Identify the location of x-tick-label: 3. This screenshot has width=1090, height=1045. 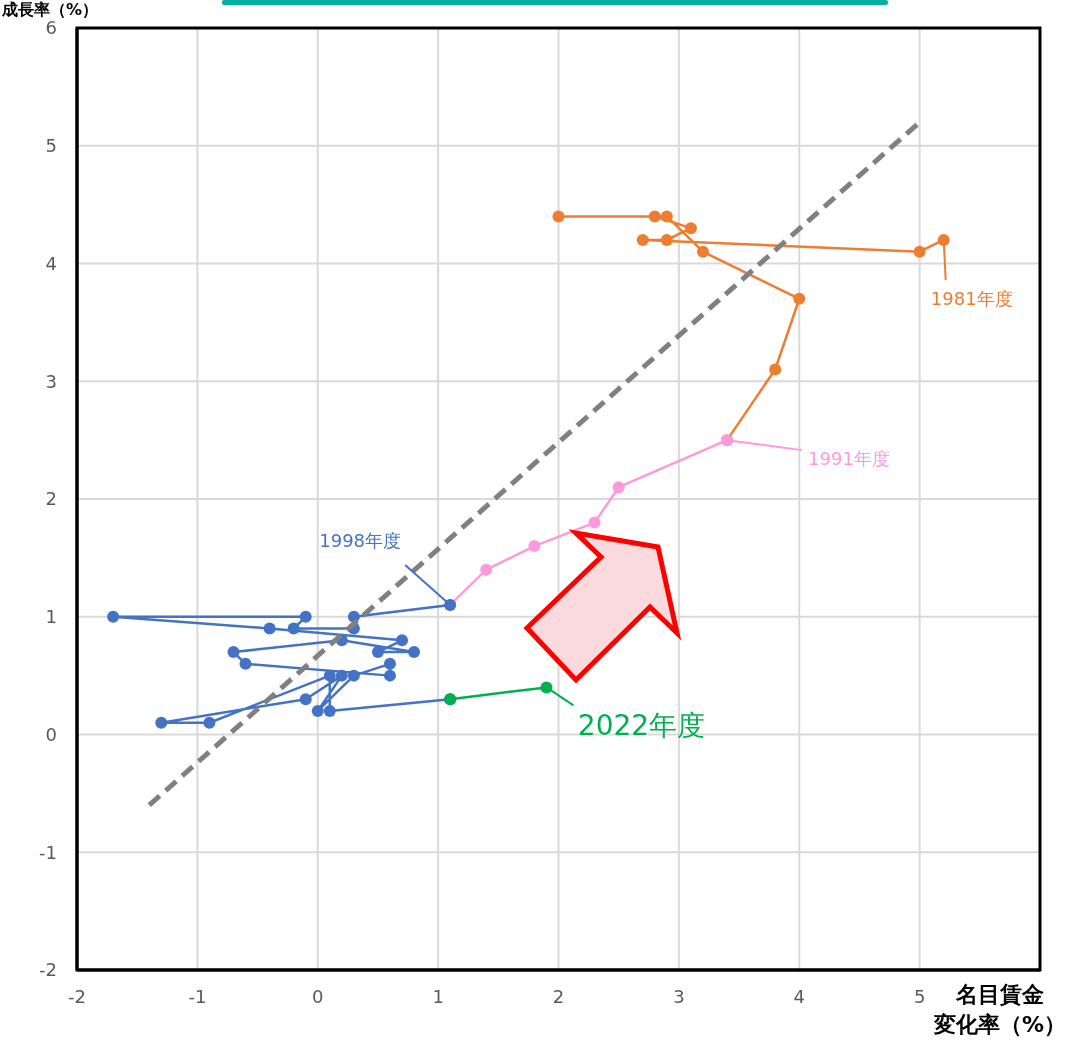
(679, 996).